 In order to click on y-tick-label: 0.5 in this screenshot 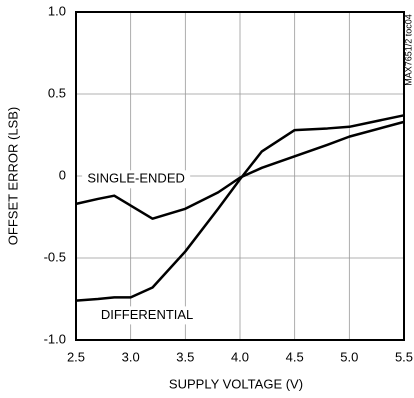, I will do `click(57, 92)`.